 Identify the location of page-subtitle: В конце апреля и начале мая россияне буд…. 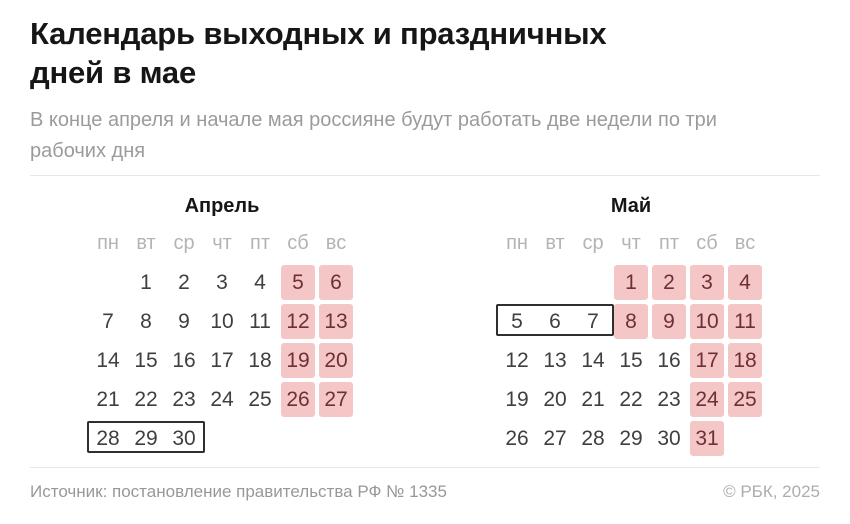
(373, 136).